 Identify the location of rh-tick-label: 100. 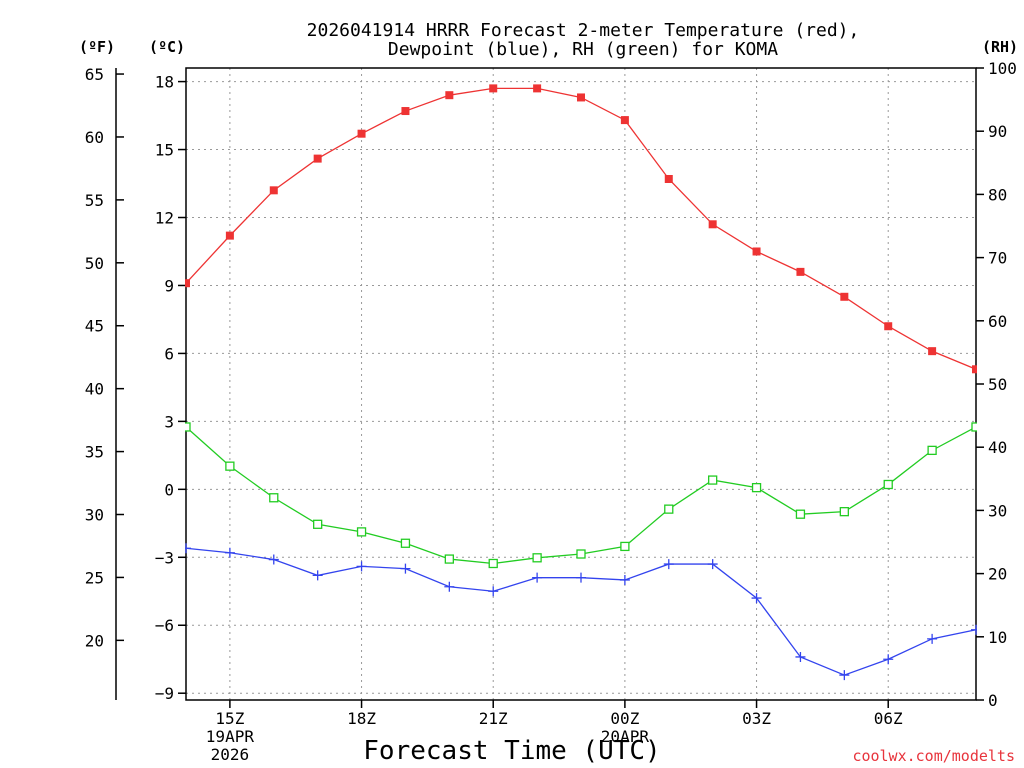
(1002, 68).